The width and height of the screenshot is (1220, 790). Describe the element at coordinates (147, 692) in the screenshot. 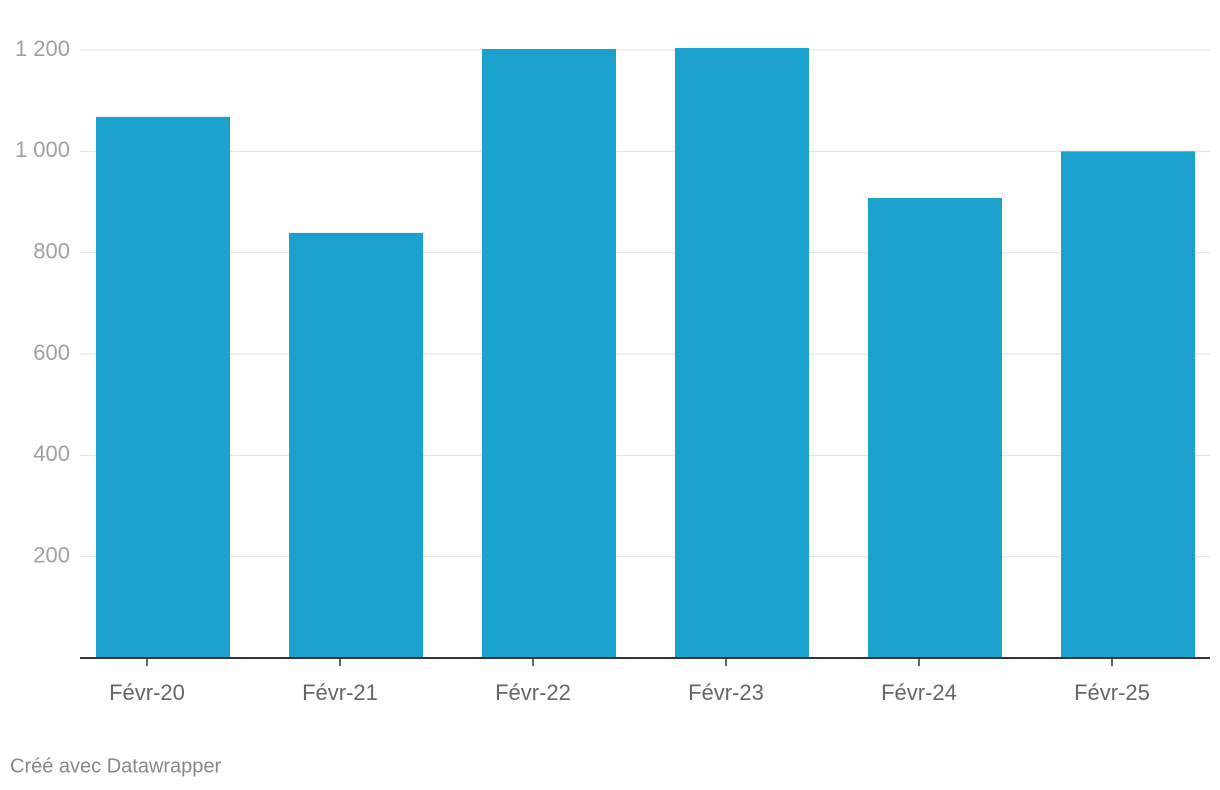

I see `x-tick-label: Févr-20` at that location.